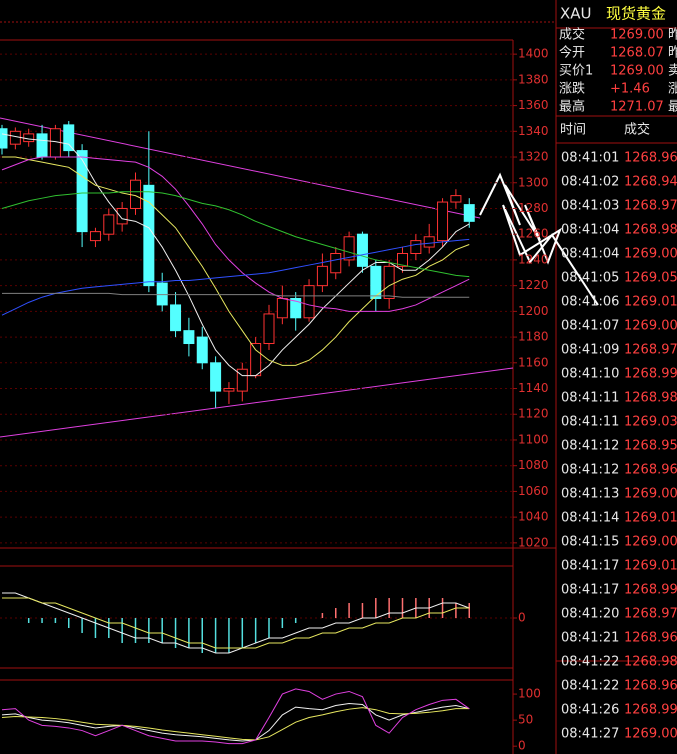 This screenshot has height=754, width=677. Describe the element at coordinates (572, 35) in the screenshot. I see `quote-label: 成交` at that location.